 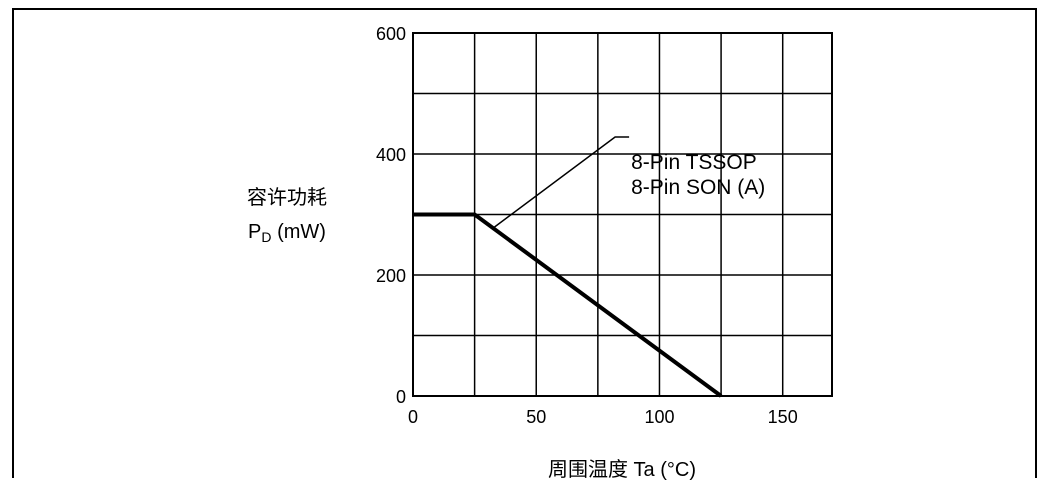 I want to click on y-tick-label: 400, so click(x=391, y=155).